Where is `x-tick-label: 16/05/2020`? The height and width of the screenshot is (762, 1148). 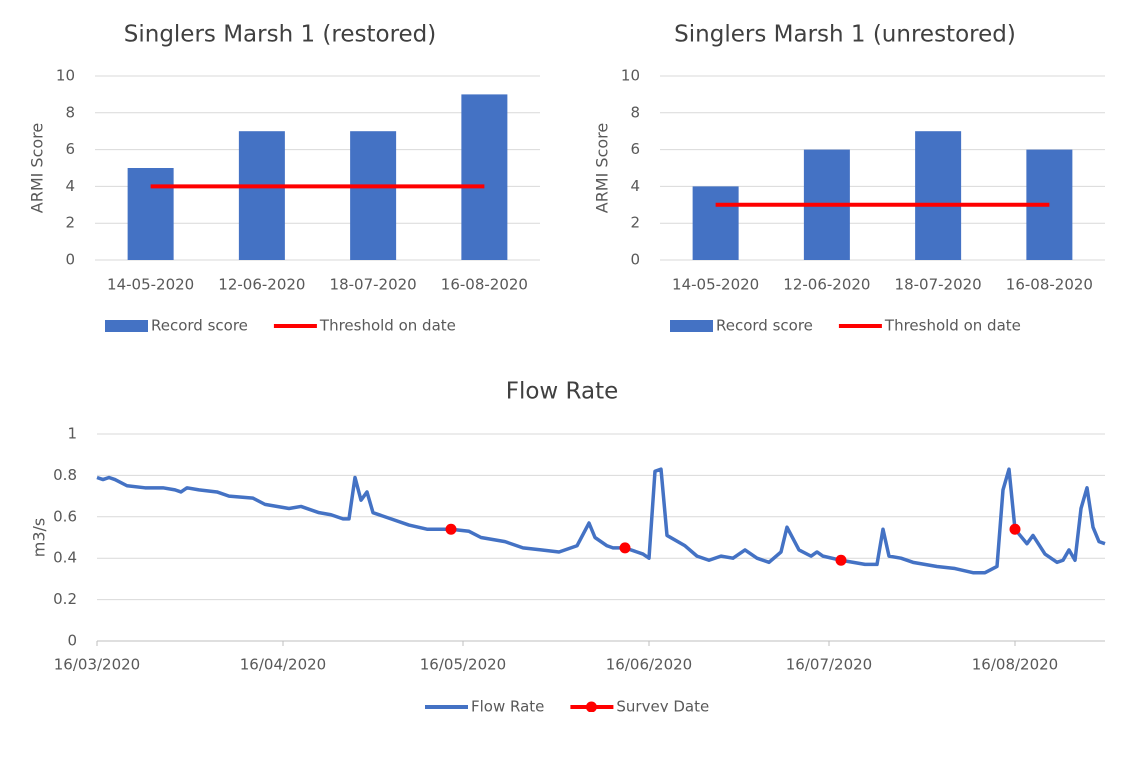
x-tick-label: 16/05/2020 is located at coordinates (463, 665).